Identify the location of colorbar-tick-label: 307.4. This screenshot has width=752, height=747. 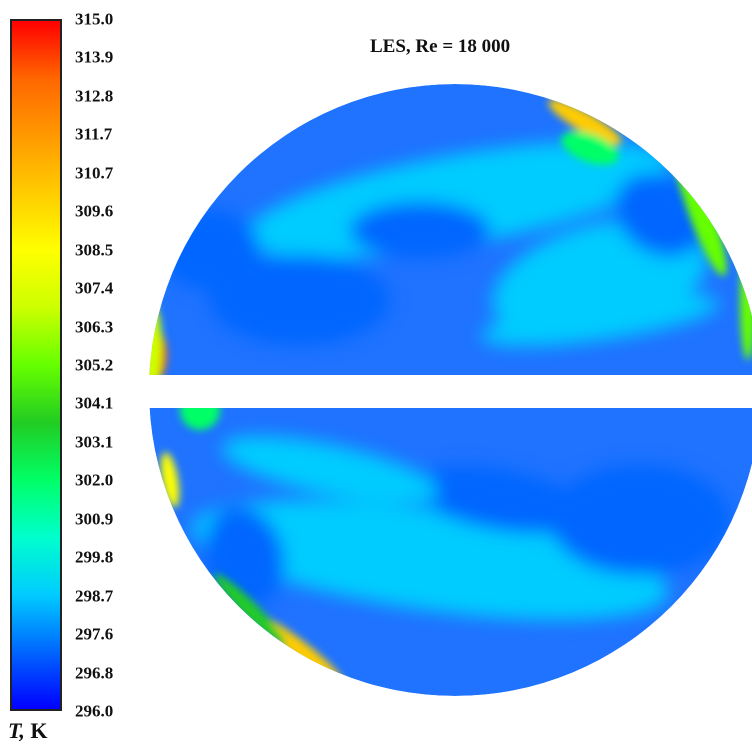
(94, 288).